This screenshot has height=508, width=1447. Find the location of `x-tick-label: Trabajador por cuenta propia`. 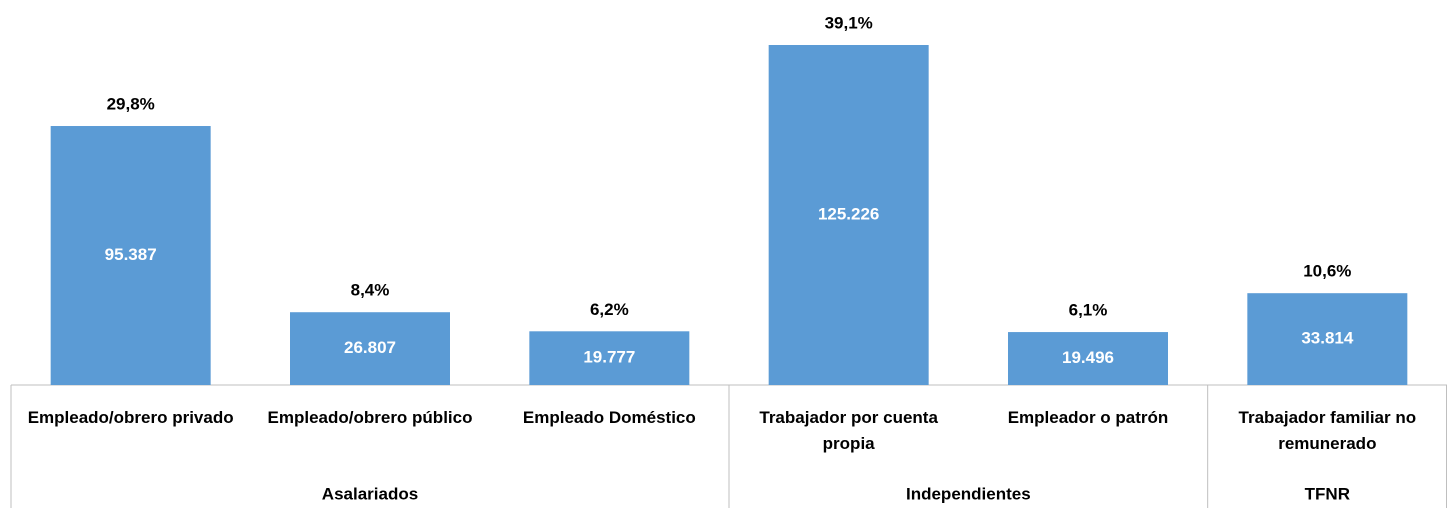

x-tick-label: Trabajador por cuenta propia is located at coordinates (848, 430).